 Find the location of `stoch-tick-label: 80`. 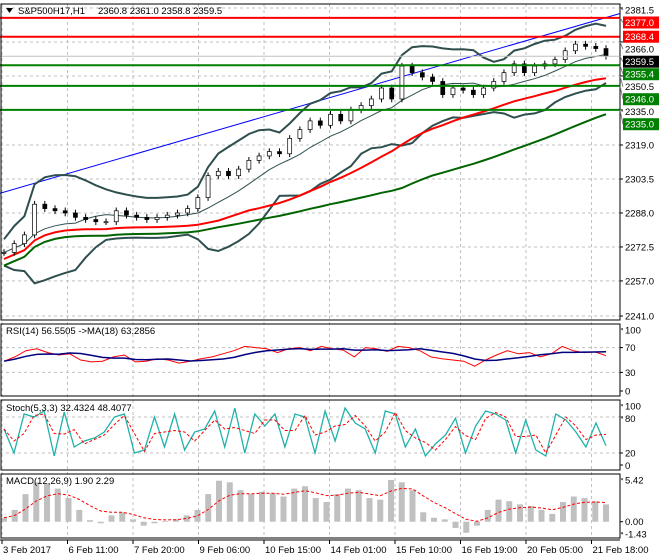

stoch-tick-label: 80 is located at coordinates (630, 419).